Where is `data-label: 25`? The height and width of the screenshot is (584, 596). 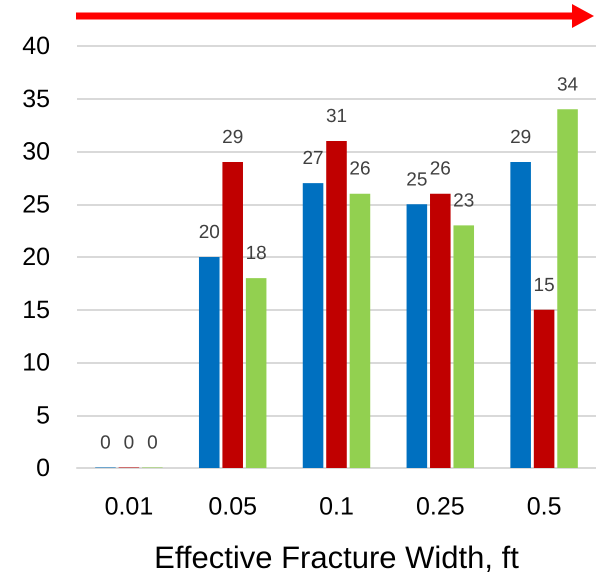
data-label: 25 is located at coordinates (417, 179).